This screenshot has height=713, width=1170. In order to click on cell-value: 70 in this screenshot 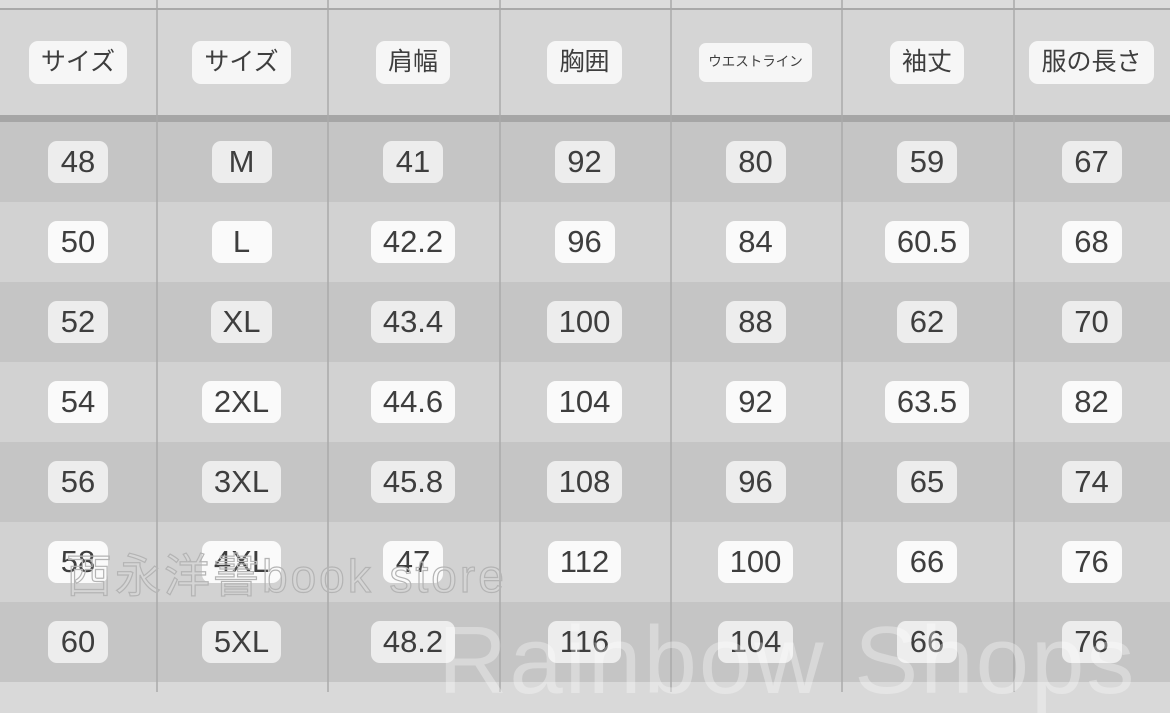, I will do `click(1091, 322)`.